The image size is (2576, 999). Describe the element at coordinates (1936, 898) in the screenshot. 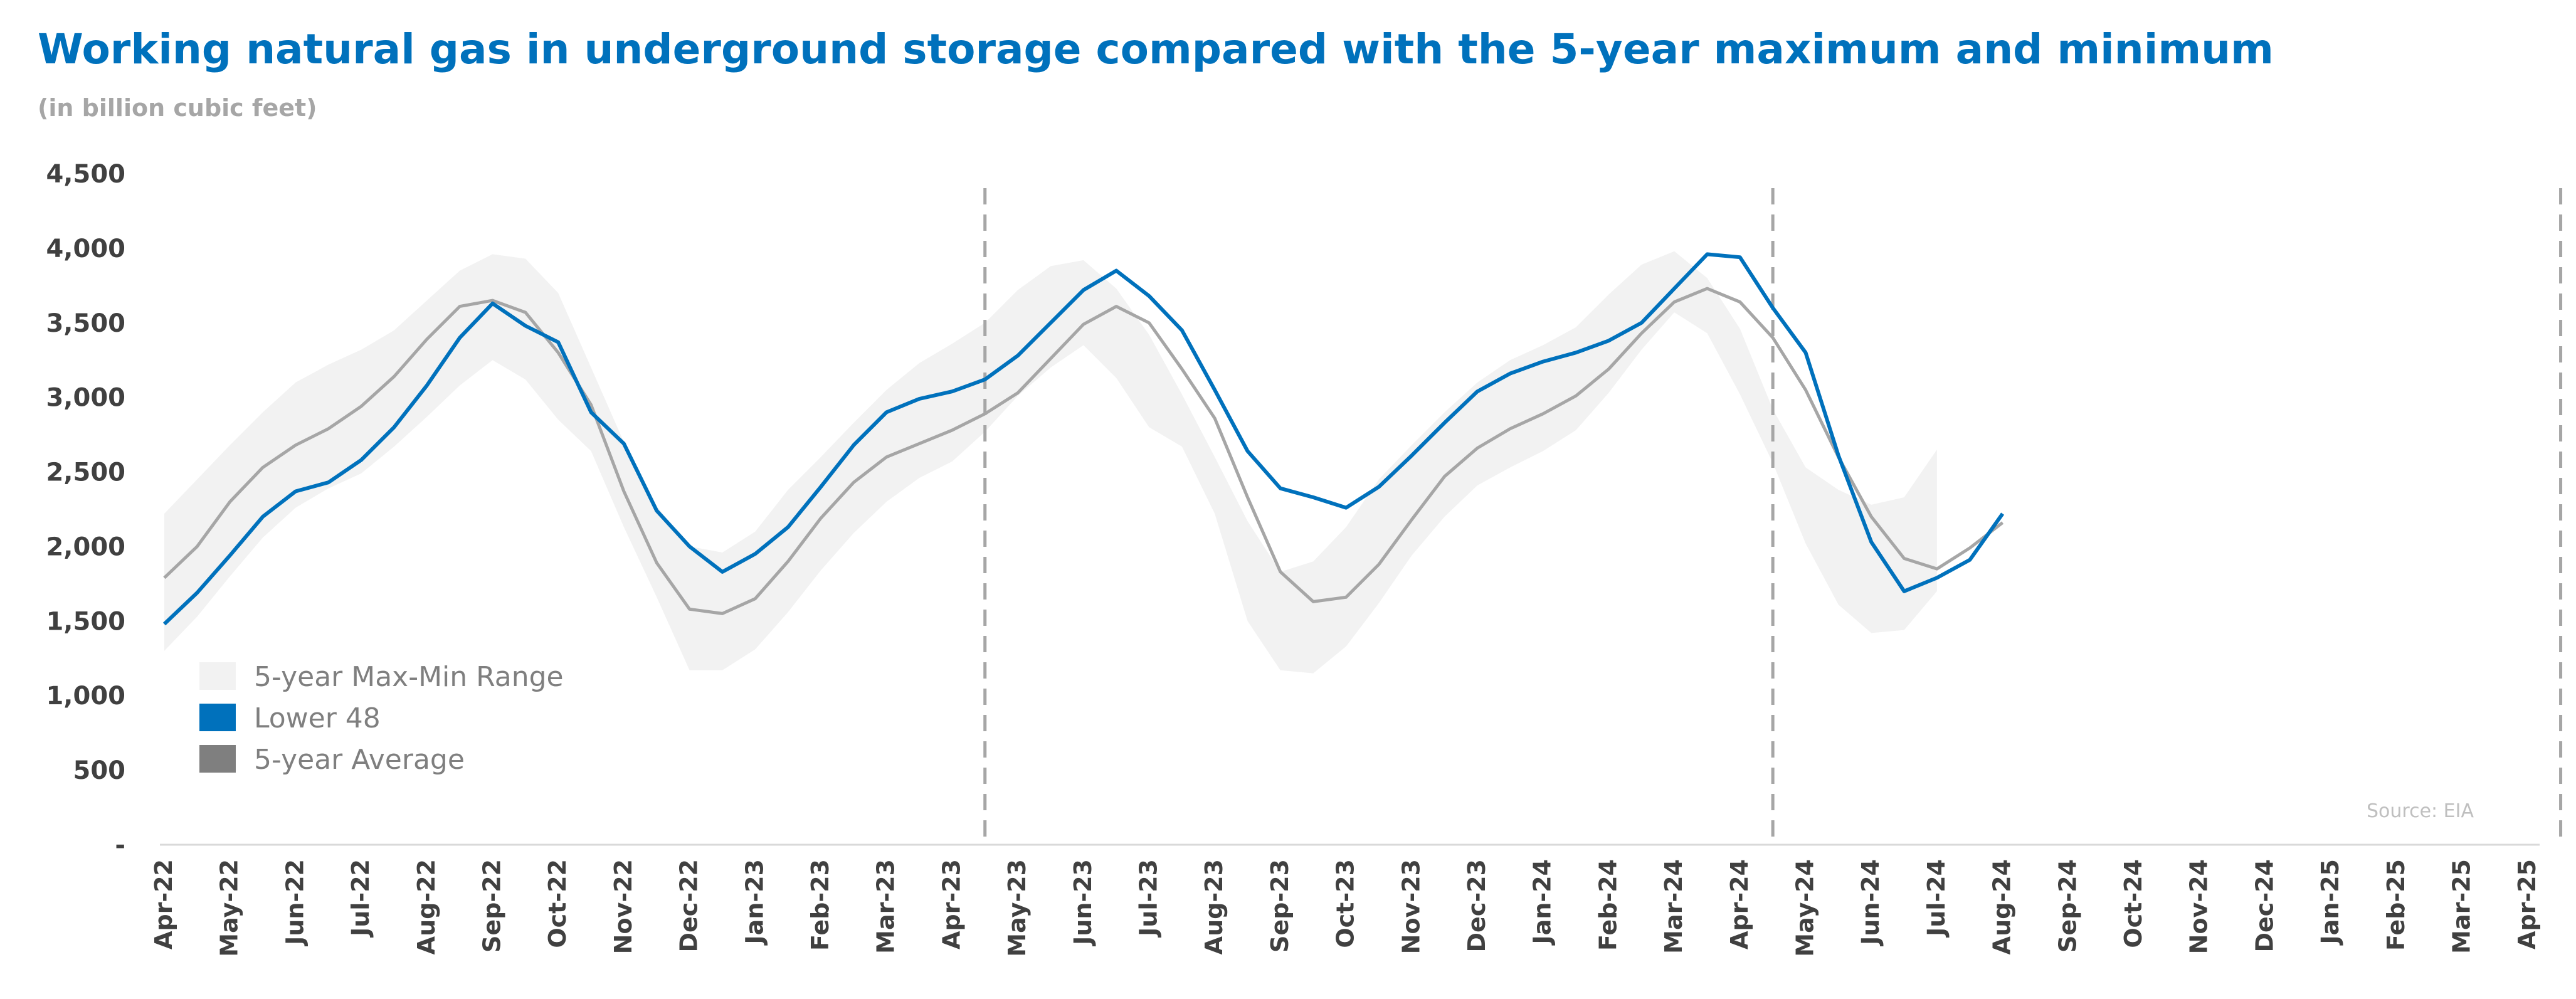

I see `x-tick-label: Jul-24` at that location.